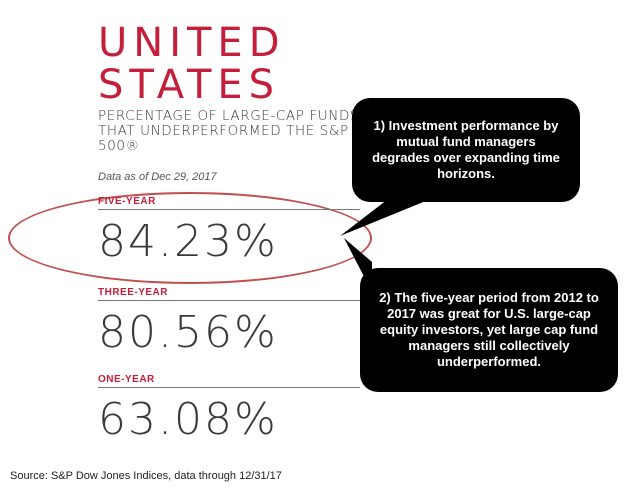 The image size is (640, 494). I want to click on as-of-date: Data as of Dec 29, 2017, so click(157, 177).